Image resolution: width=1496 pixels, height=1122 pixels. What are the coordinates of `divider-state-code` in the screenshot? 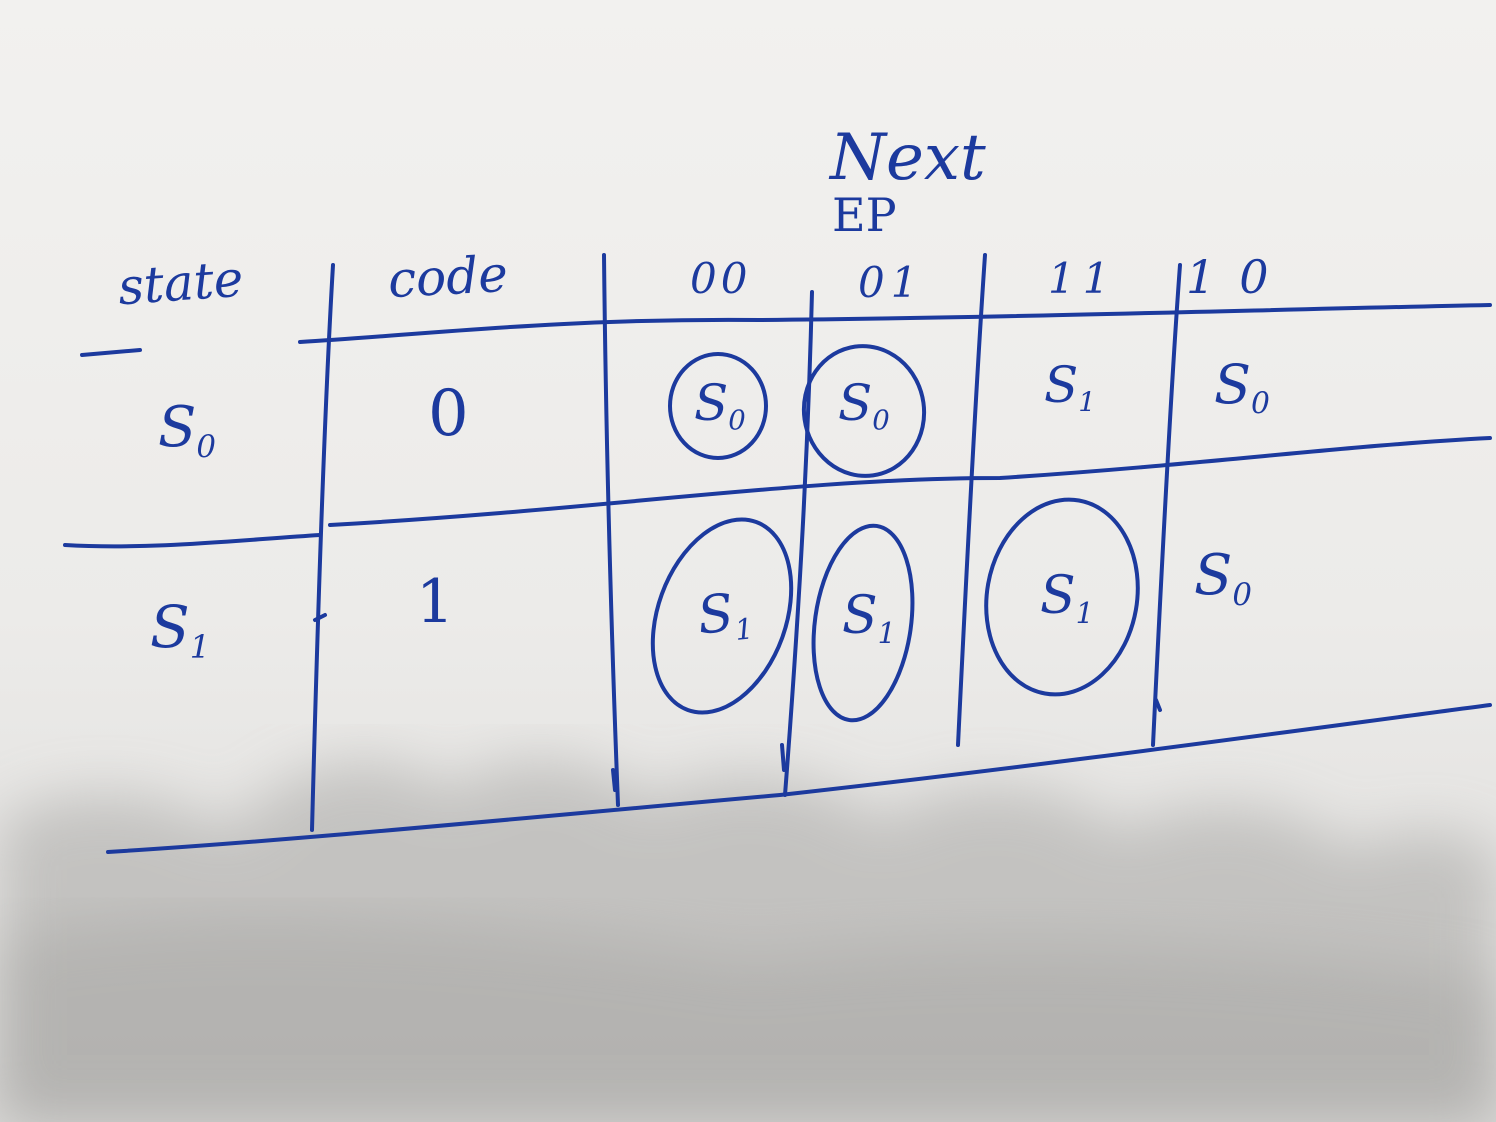 It's located at (322, 547).